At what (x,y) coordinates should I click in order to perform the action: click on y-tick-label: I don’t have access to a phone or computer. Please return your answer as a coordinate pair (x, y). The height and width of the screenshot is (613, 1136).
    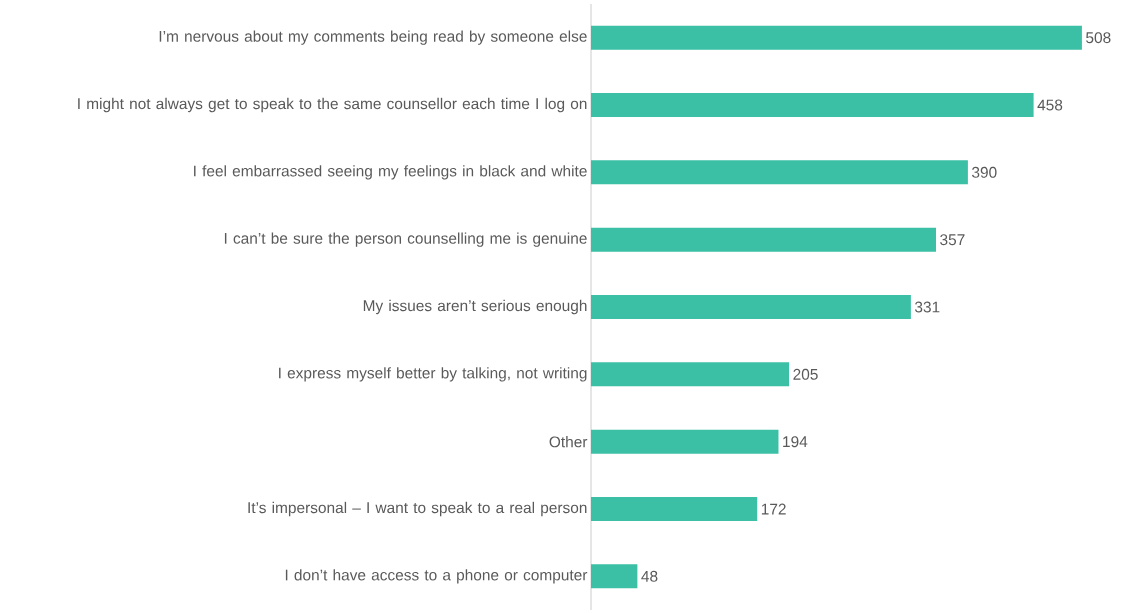
    Looking at the image, I should click on (436, 576).